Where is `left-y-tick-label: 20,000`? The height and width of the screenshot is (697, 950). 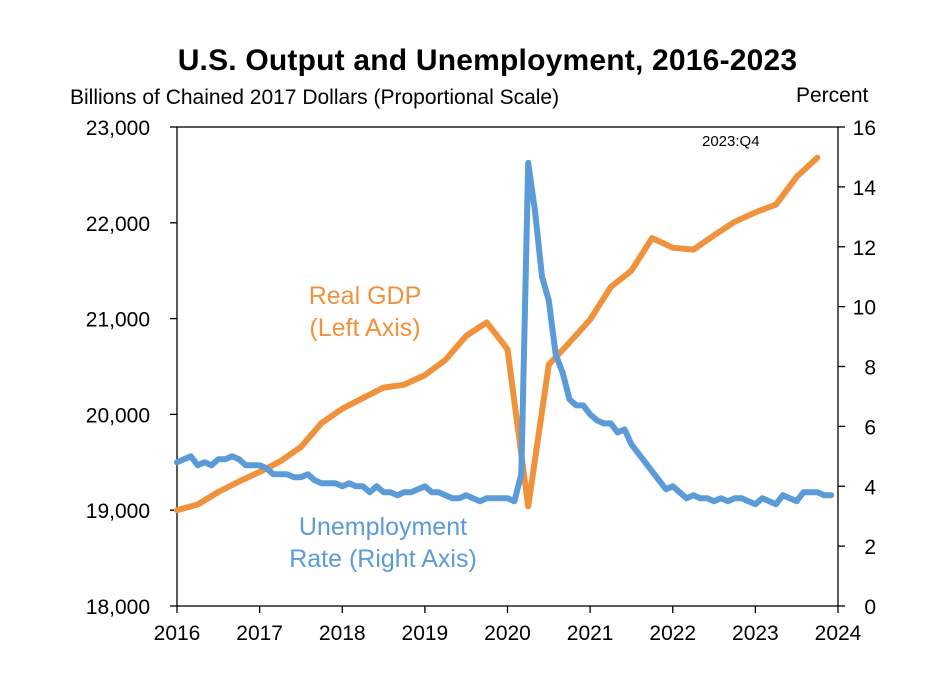
left-y-tick-label: 20,000 is located at coordinates (118, 415).